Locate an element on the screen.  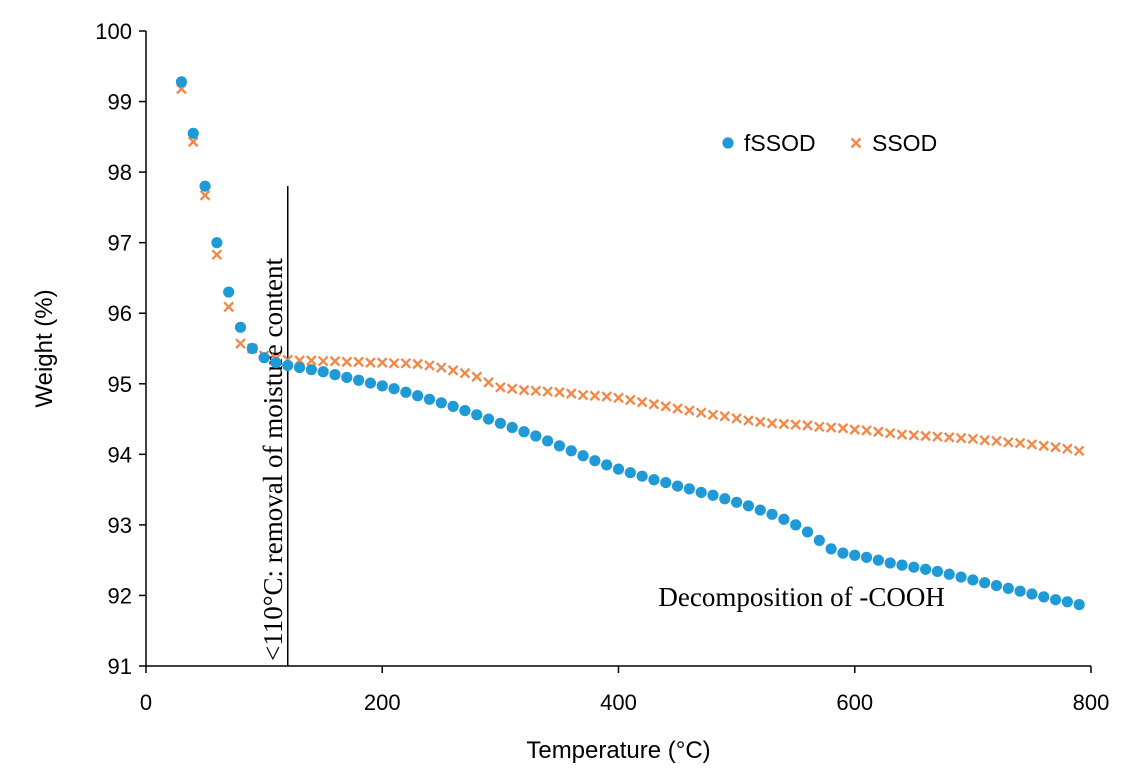
y-tick-label: 99 is located at coordinates (120, 102).